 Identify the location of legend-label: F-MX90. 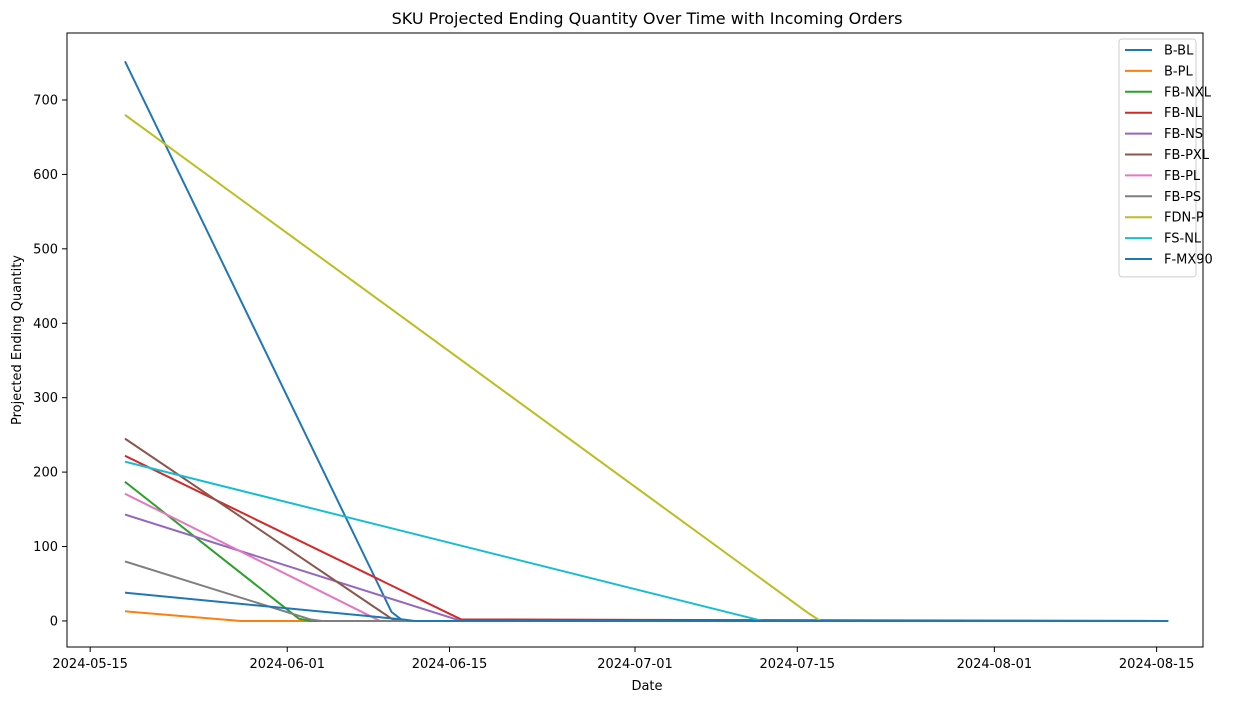
(1188, 260).